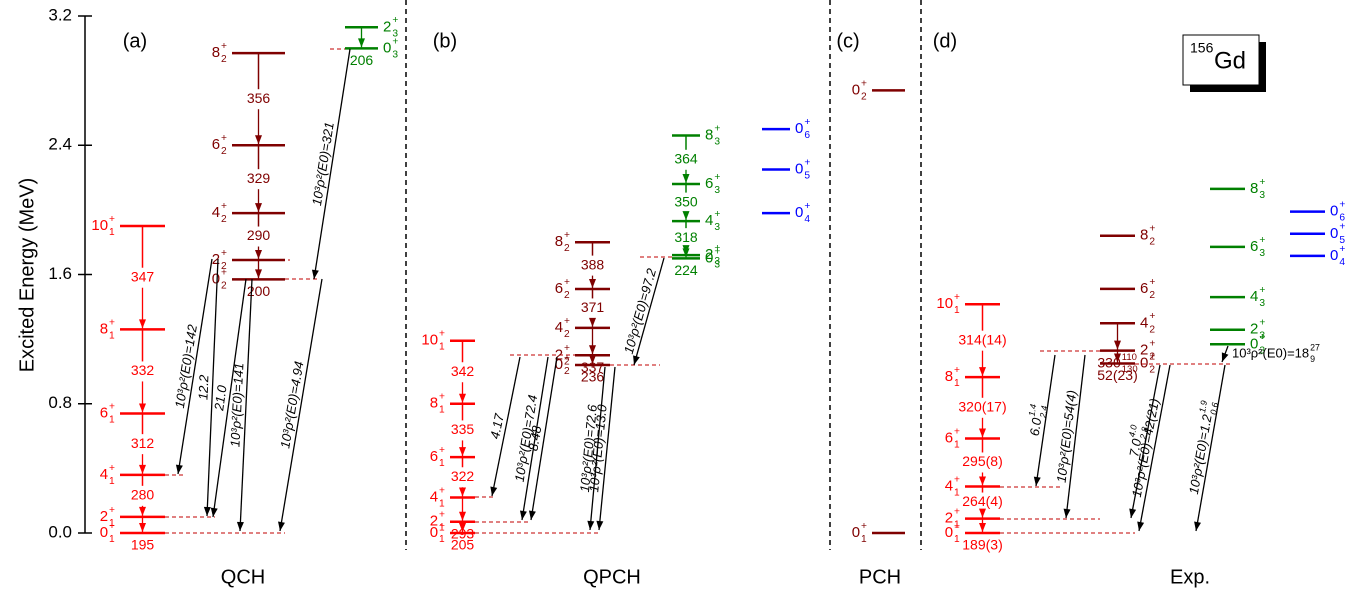 This screenshot has width=1366, height=594. What do you see at coordinates (434, 403) in the screenshot?
I see `level-label: 8` at bounding box center [434, 403].